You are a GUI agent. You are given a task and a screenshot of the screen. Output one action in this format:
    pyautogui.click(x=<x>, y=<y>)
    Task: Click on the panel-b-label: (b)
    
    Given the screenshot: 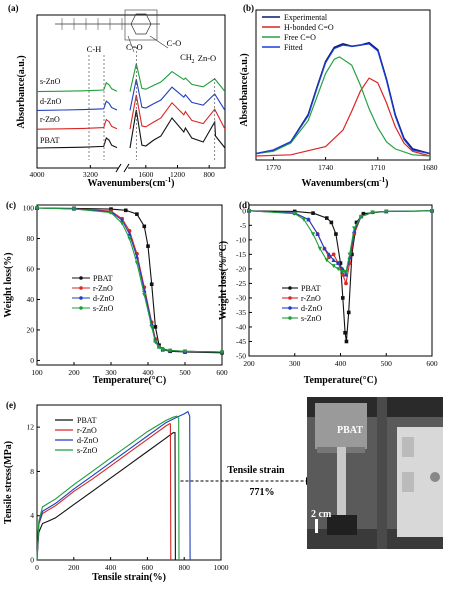 What is the action you would take?
    pyautogui.click(x=248, y=8)
    